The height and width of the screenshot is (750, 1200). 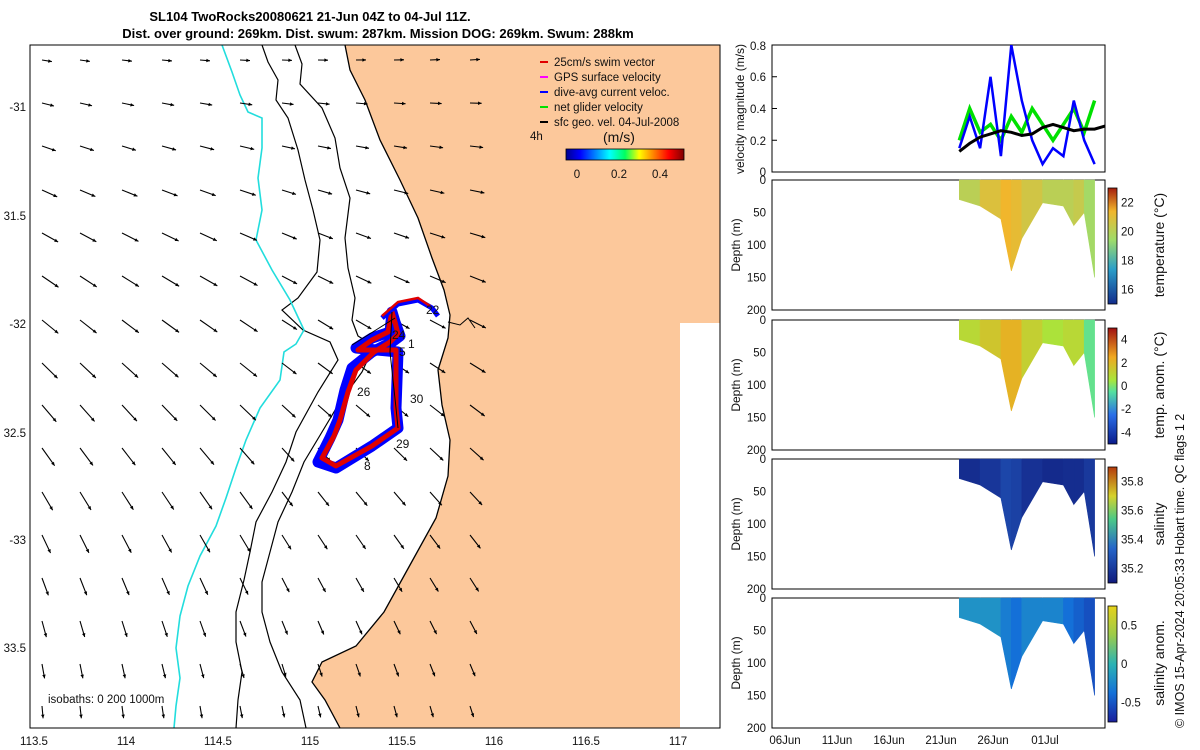 I want to click on cb-tick-1-4: 4, so click(x=1124, y=341).